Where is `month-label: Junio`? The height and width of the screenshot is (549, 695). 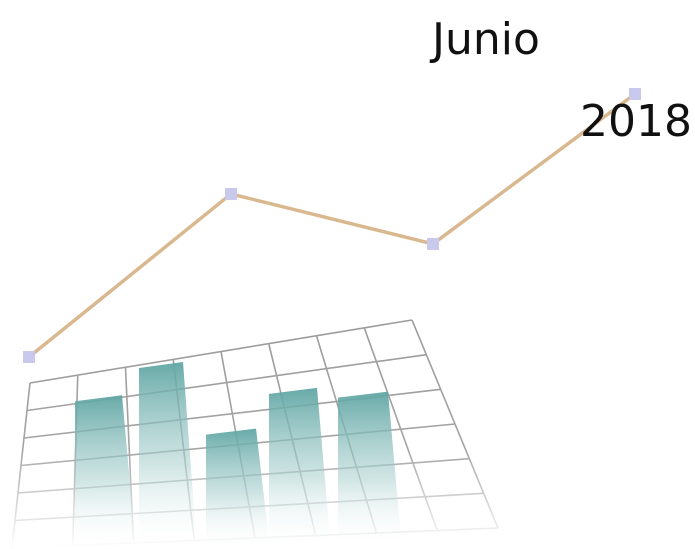 month-label: Junio is located at coordinates (486, 39).